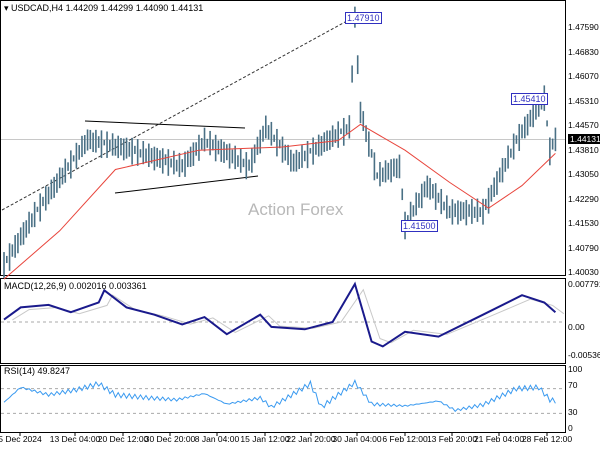 The image size is (600, 450). I want to click on macd-signal-line, so click(288, 316).